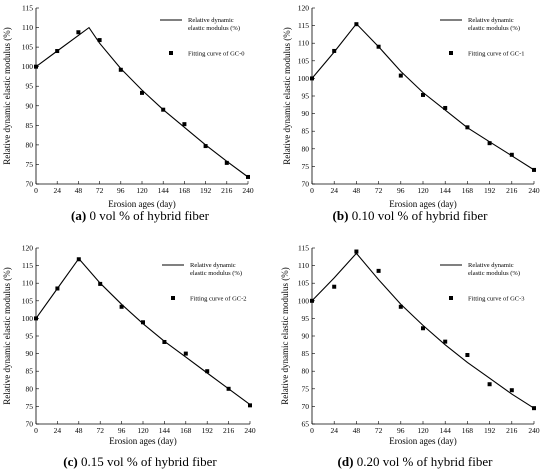  Describe the element at coordinates (418, 215) in the screenshot. I see `panel-caption-text: 0.10 vol % of hybrid fiber` at that location.